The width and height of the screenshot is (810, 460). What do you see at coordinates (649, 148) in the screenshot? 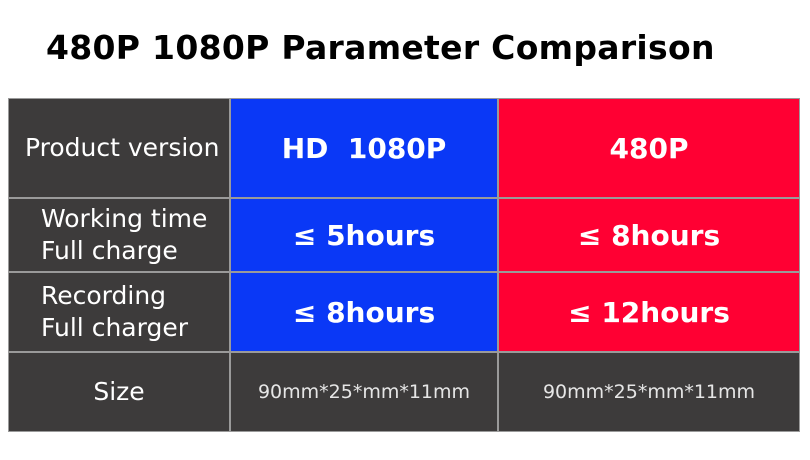
I see `value-cell: 480P` at bounding box center [649, 148].